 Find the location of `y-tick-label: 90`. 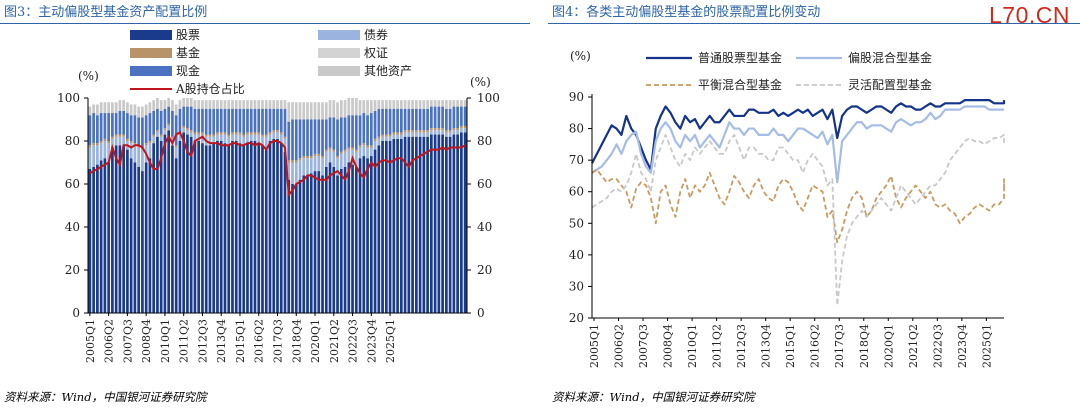

y-tick-label: 90 is located at coordinates (576, 97).